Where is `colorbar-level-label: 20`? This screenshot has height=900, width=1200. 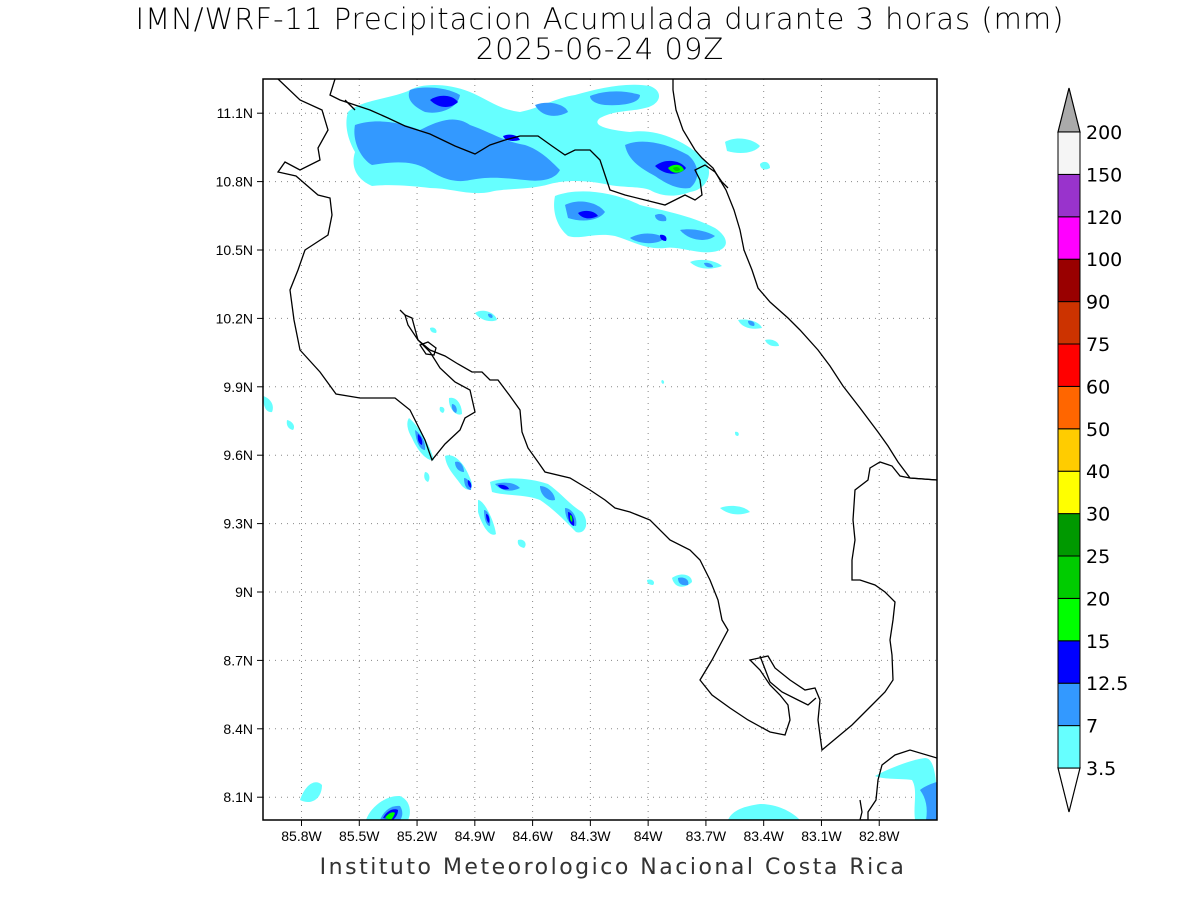 colorbar-level-label: 20 is located at coordinates (1098, 599).